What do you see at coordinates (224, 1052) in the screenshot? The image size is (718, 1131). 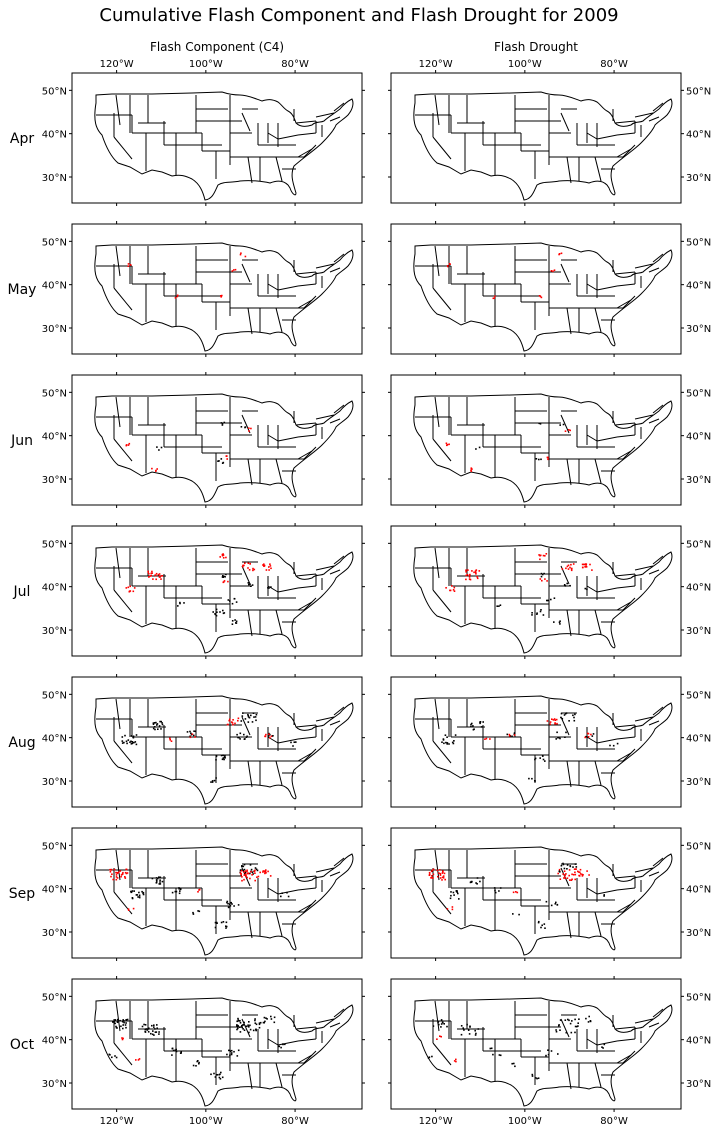 I see `us-outline` at bounding box center [224, 1052].